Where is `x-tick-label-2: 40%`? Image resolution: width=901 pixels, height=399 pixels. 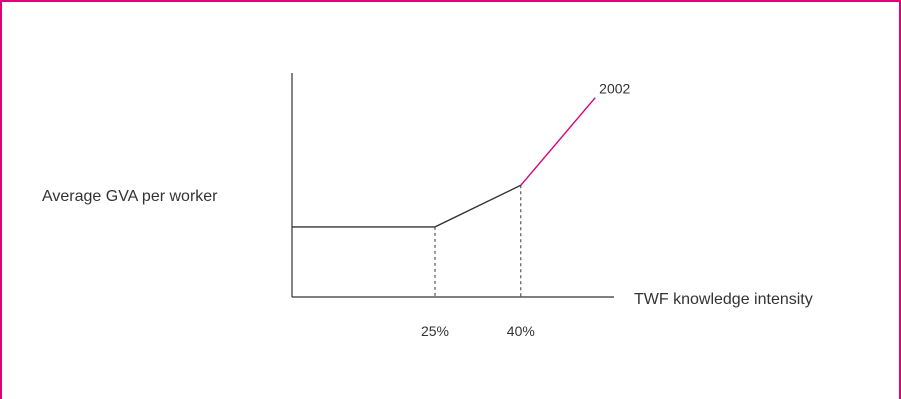
x-tick-label-2: 40% is located at coordinates (521, 331).